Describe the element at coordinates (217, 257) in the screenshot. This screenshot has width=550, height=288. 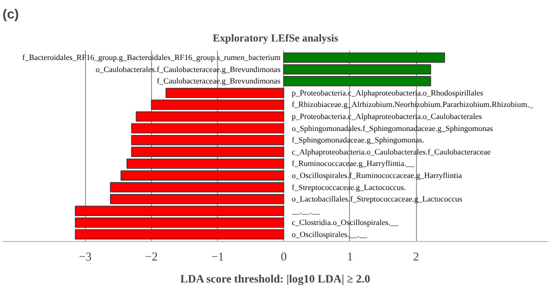
I see `x-tick-label: −1` at that location.